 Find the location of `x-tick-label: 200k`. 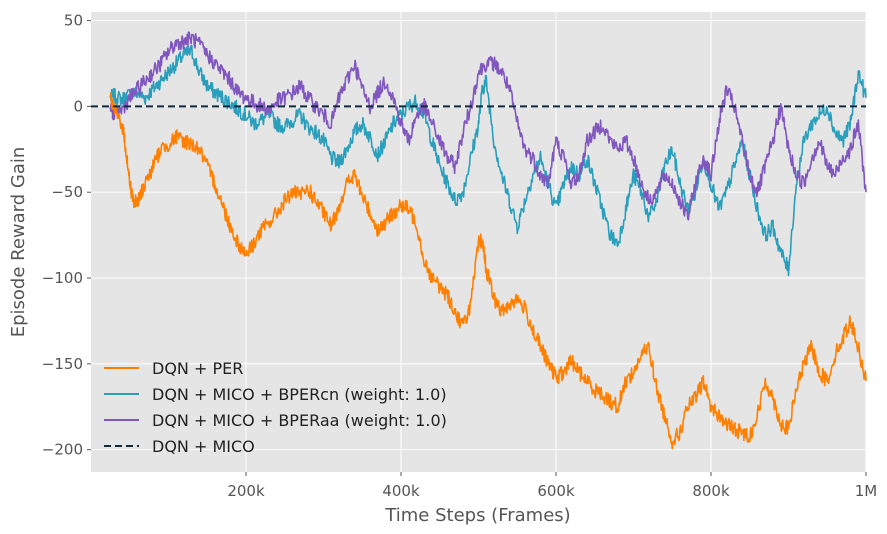

x-tick-label: 200k is located at coordinates (246, 491).